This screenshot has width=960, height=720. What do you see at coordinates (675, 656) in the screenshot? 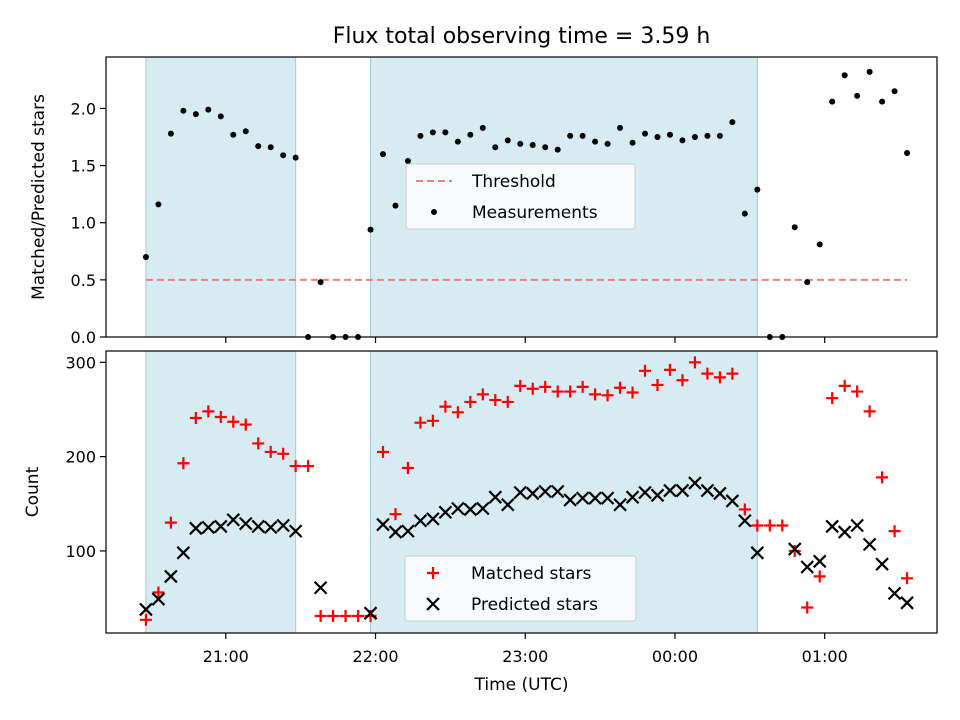
I see `x-tick-label: 00:00` at bounding box center [675, 656].